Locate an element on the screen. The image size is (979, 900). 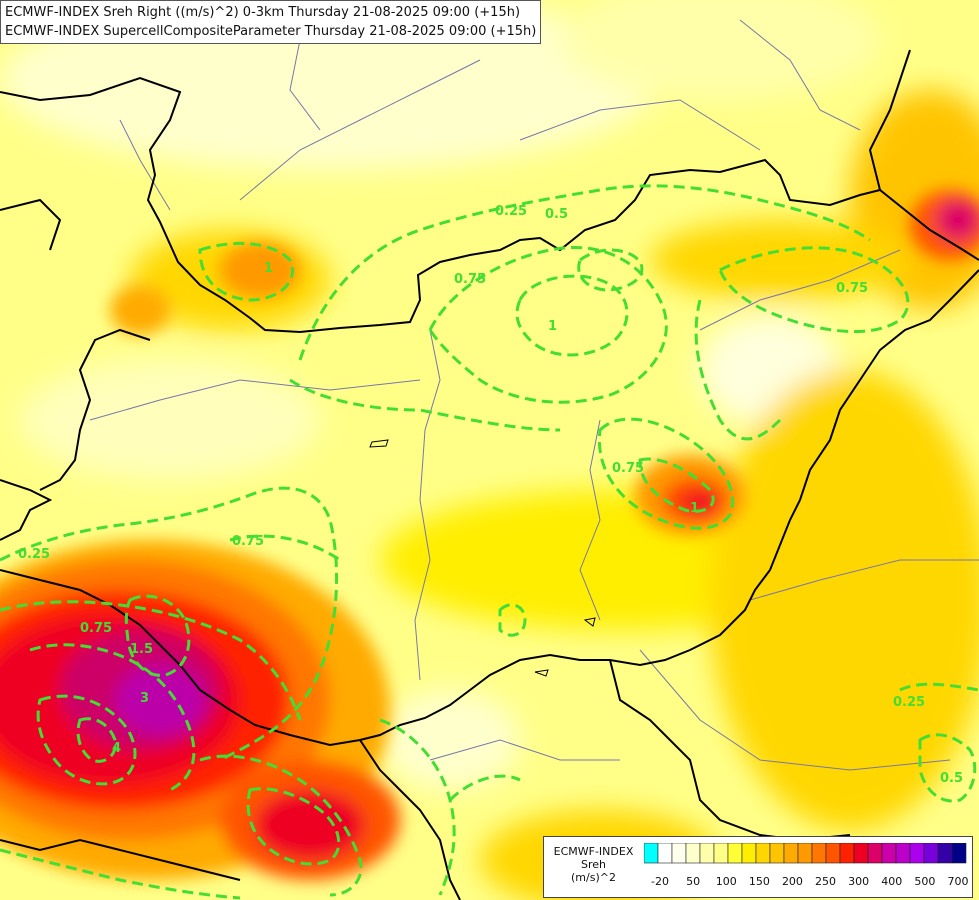
contour-label: 4 is located at coordinates (116, 748).